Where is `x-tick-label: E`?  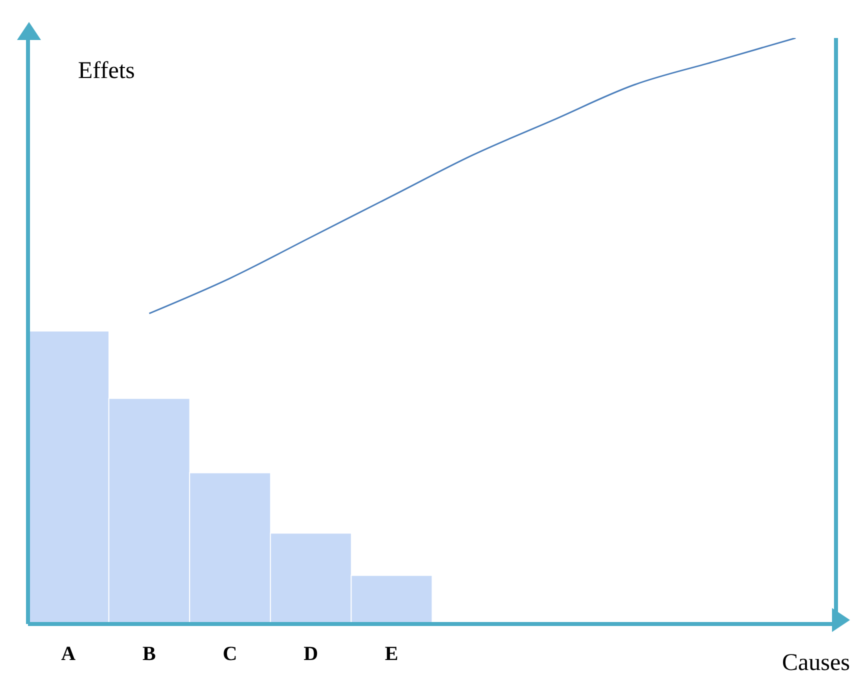 x-tick-label: E is located at coordinates (391, 654).